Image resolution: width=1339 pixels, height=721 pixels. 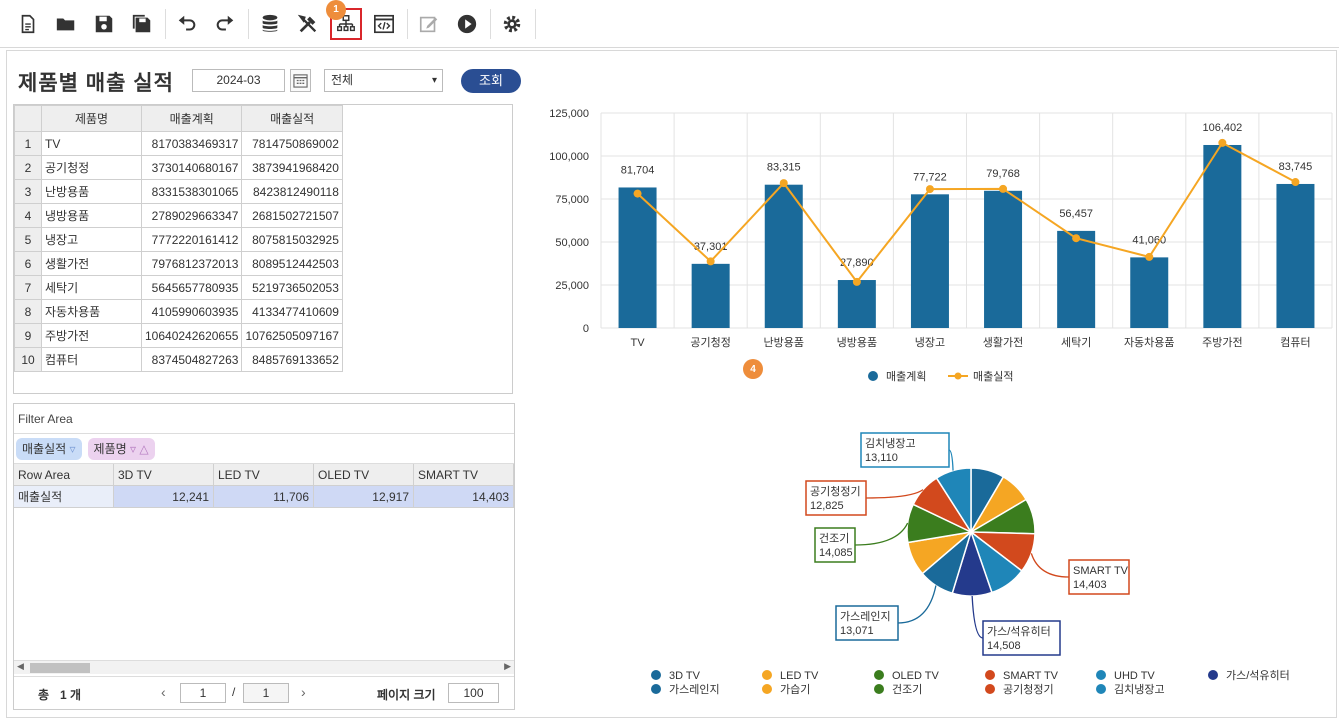 I want to click on table-cell: 4105990603935, so click(x=191, y=311).